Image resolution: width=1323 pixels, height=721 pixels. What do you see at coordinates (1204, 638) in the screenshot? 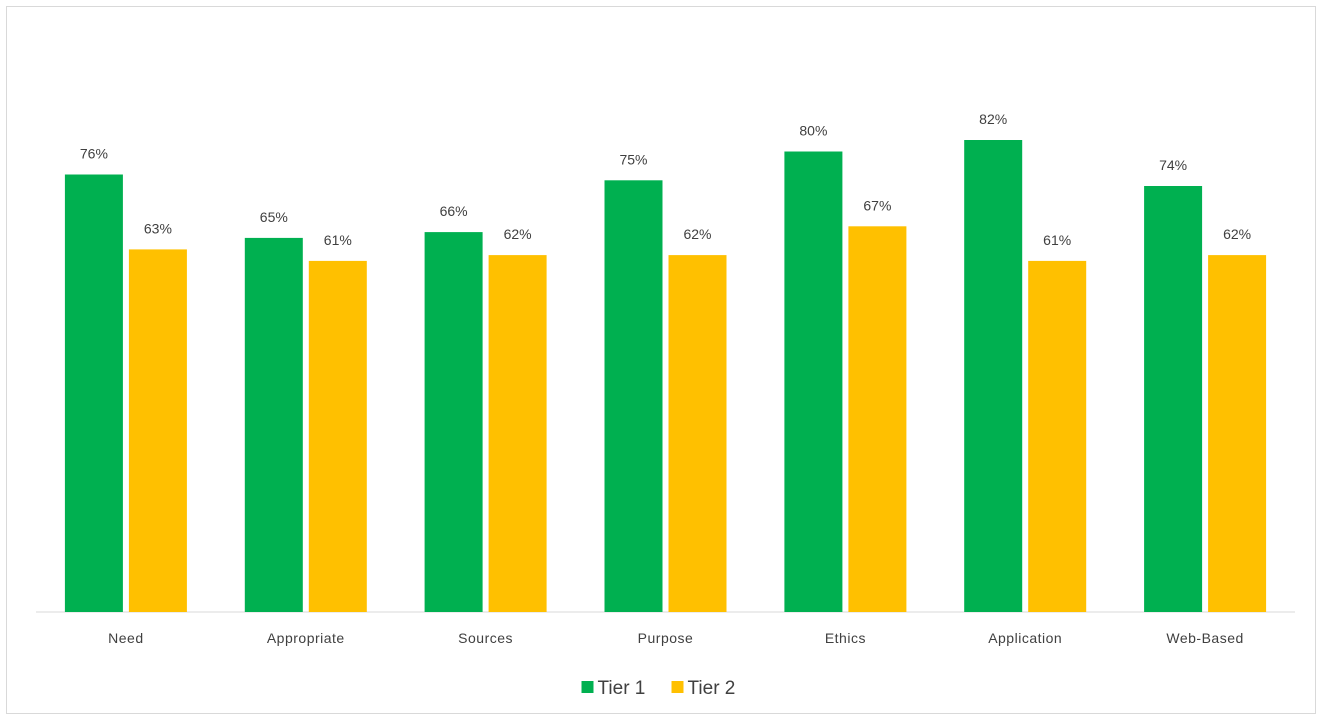
I see `category-label-web-based: Web-Based` at bounding box center [1204, 638].